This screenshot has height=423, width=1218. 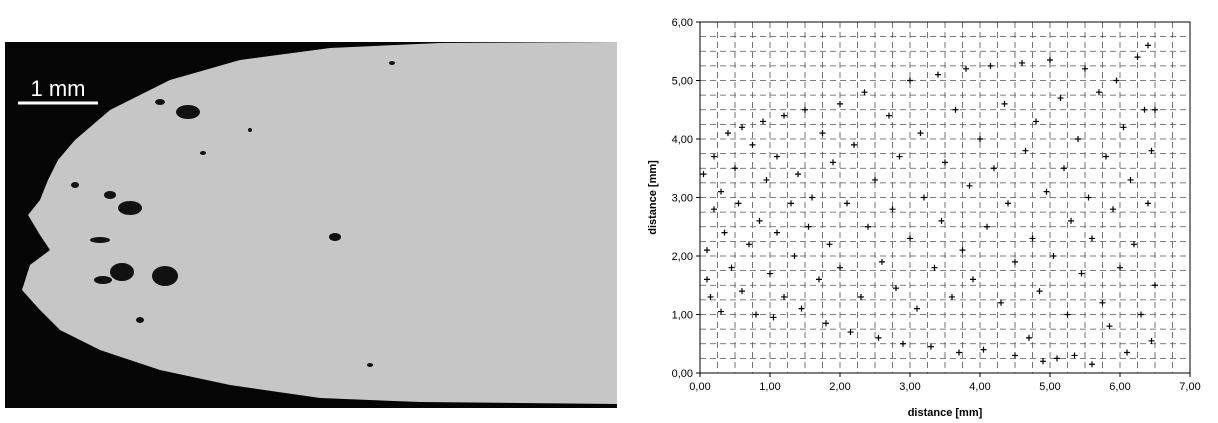 I want to click on y-tick-label: 2,00, so click(x=682, y=257).